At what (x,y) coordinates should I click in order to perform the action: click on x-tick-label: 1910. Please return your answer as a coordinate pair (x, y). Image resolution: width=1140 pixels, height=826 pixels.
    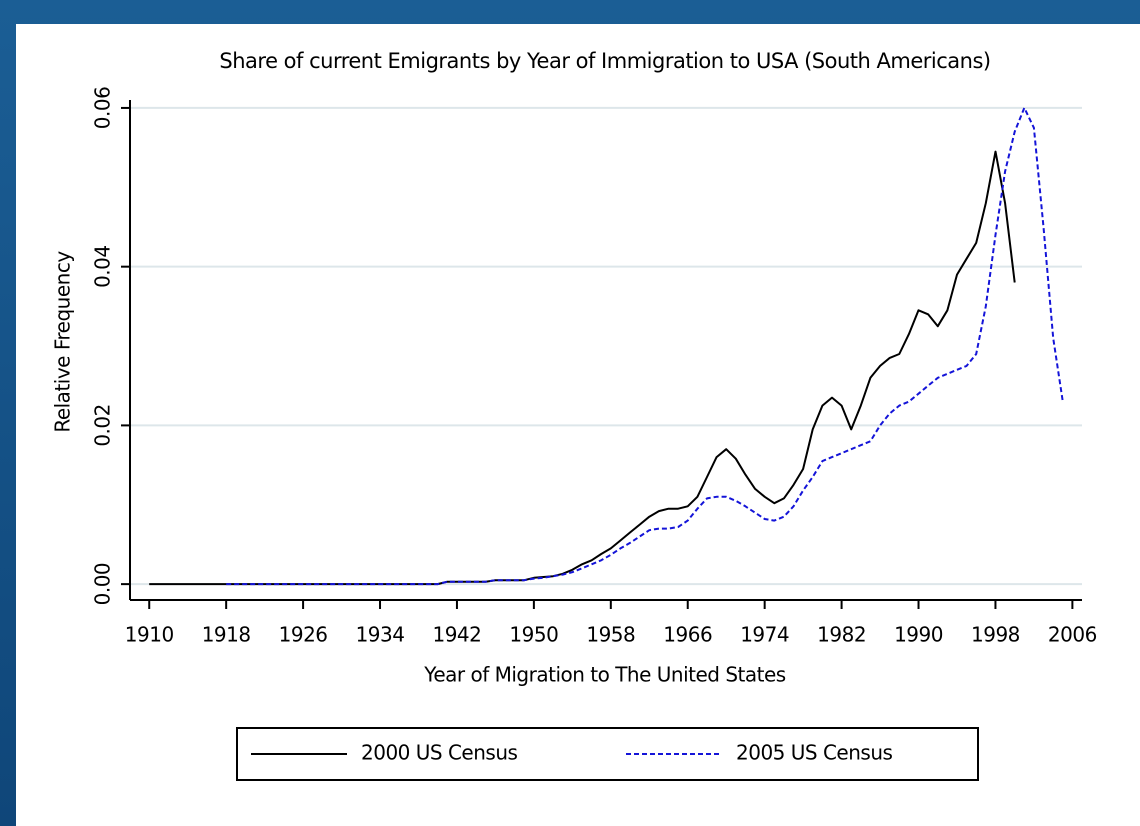
    Looking at the image, I should click on (149, 635).